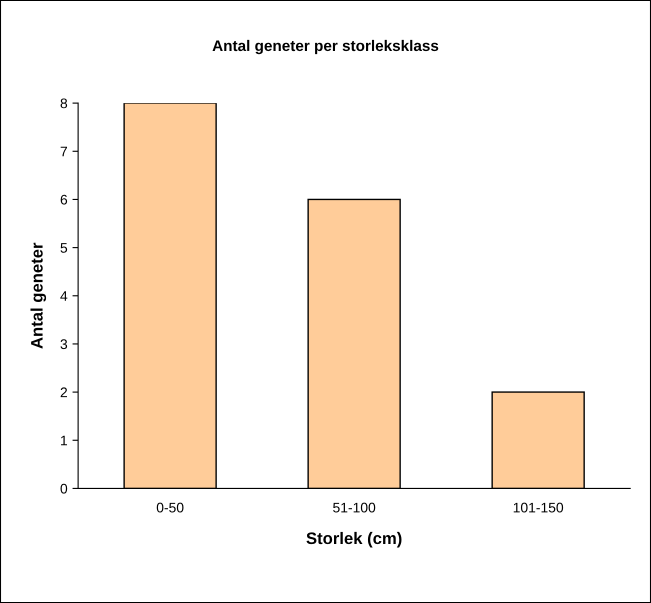  What do you see at coordinates (64, 199) in the screenshot?
I see `y-tick-label: 6` at bounding box center [64, 199].